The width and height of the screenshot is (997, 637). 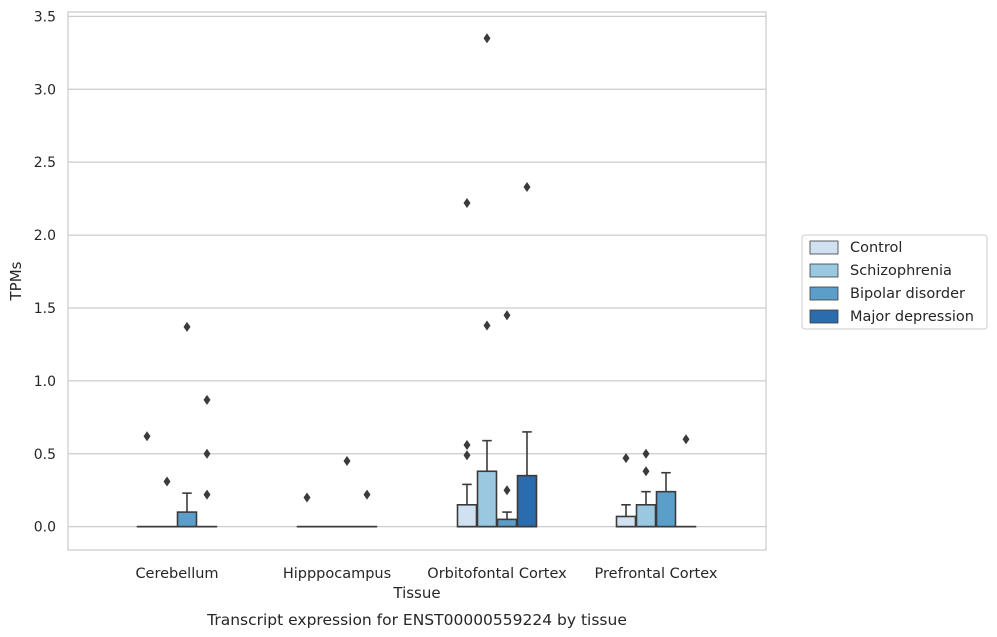 What do you see at coordinates (45, 382) in the screenshot?
I see `y-tick-label: 1.0` at bounding box center [45, 382].